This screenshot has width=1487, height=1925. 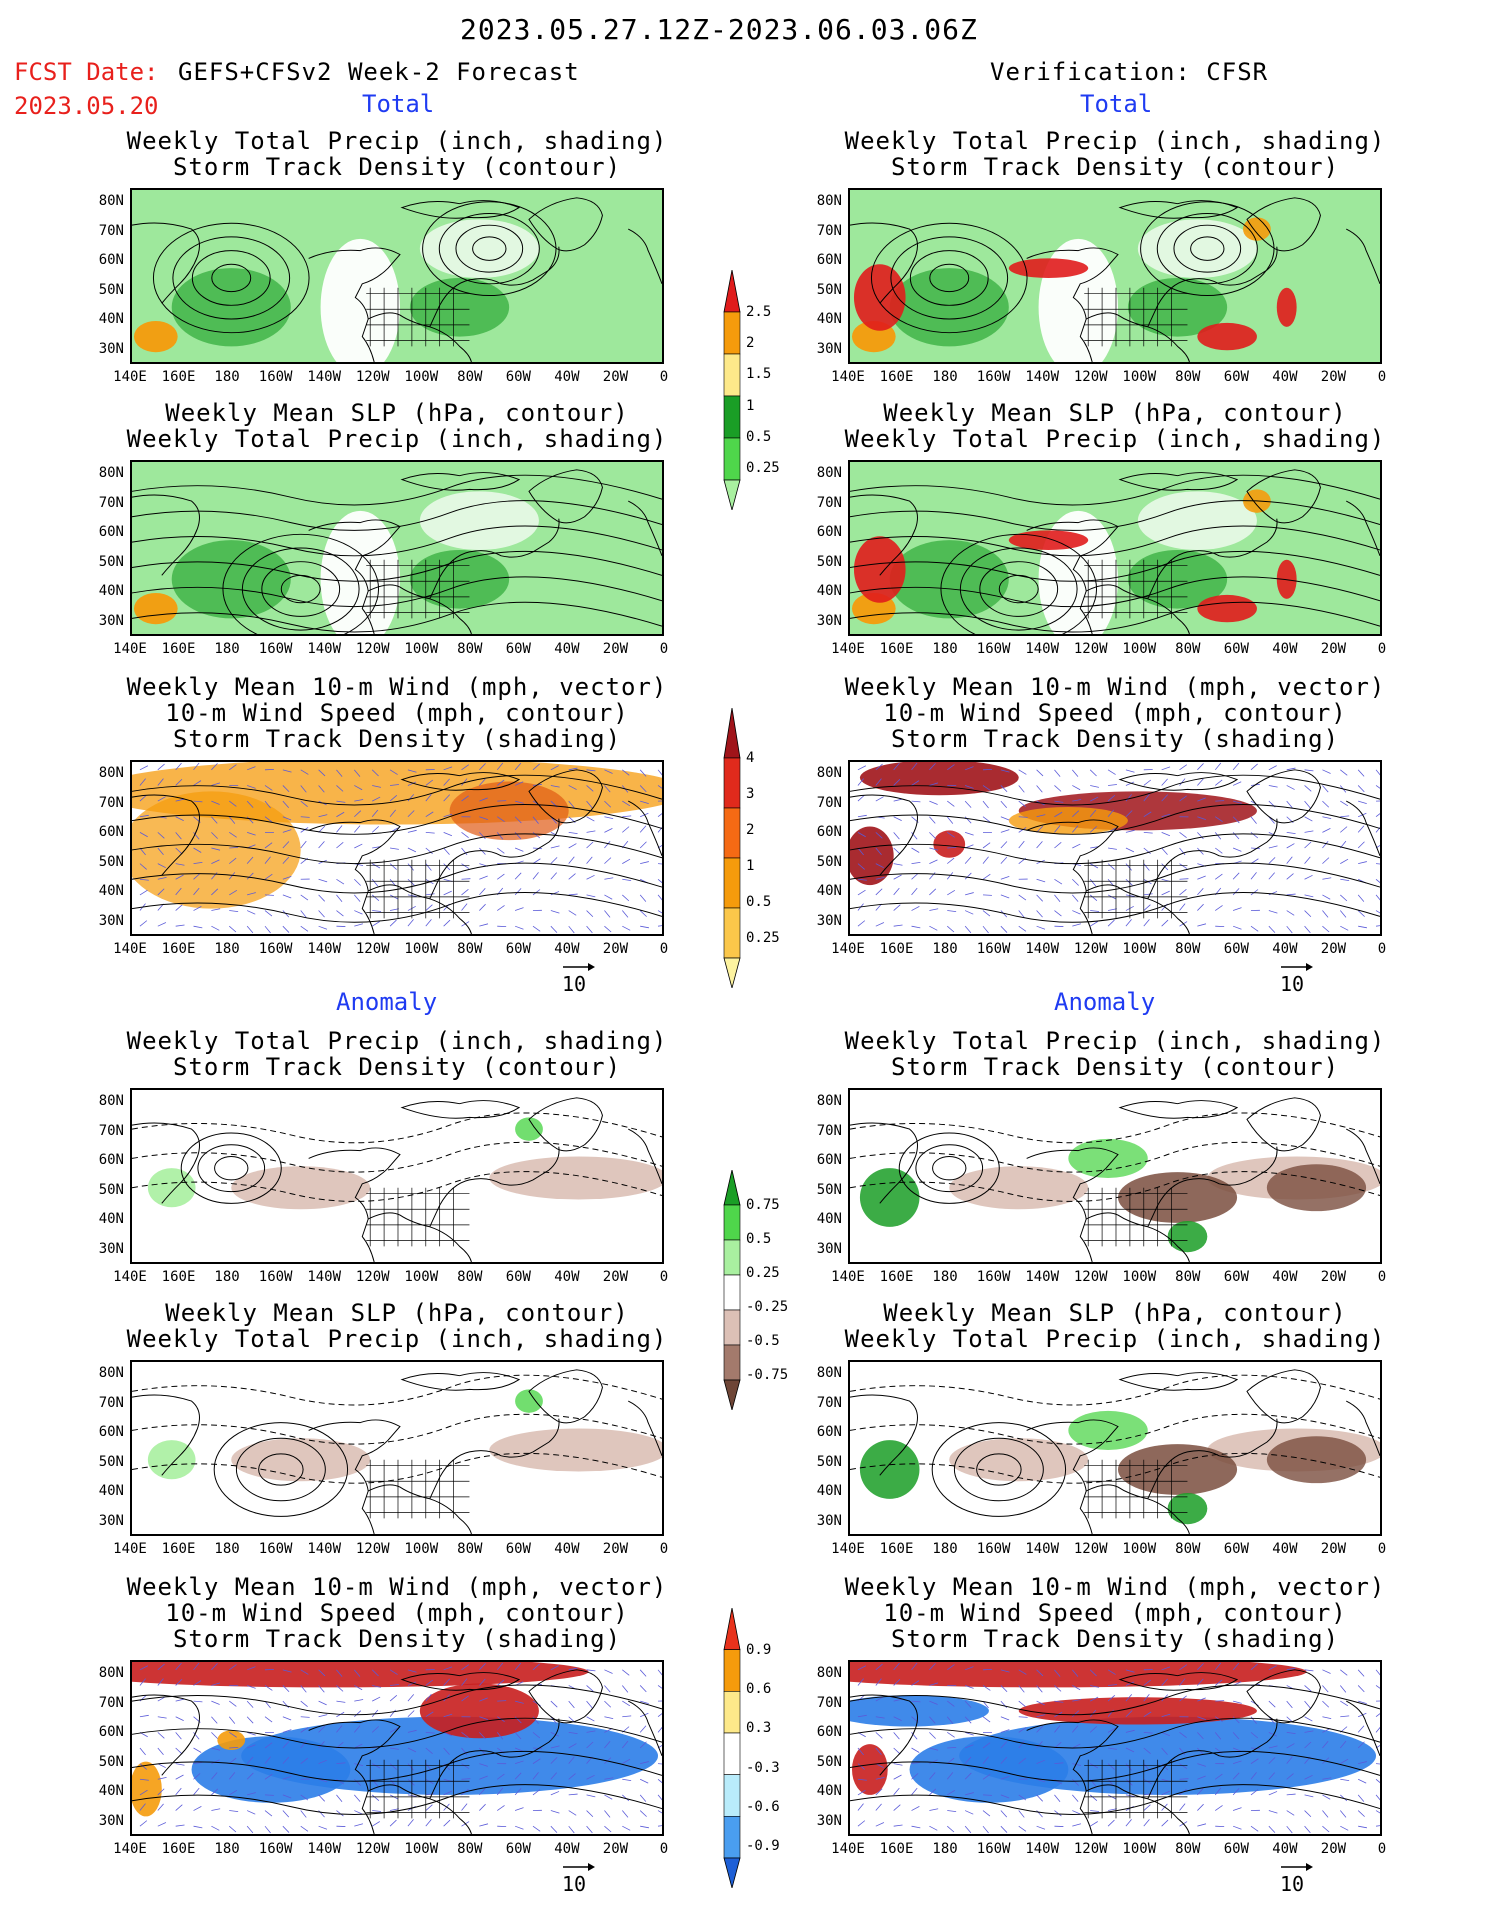 What do you see at coordinates (763, 938) in the screenshot?
I see `colorbar-label: 0.25` at bounding box center [763, 938].